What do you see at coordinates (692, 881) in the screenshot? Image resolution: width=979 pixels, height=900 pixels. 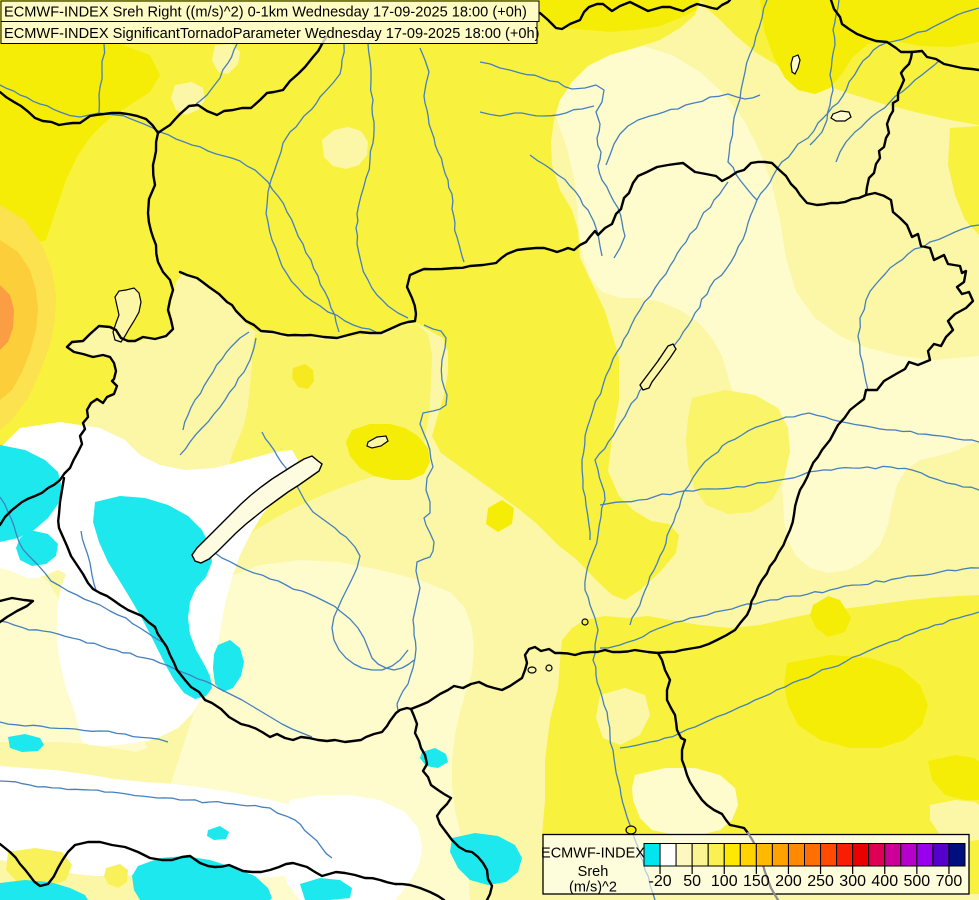 I see `svg-text: 50` at bounding box center [692, 881].